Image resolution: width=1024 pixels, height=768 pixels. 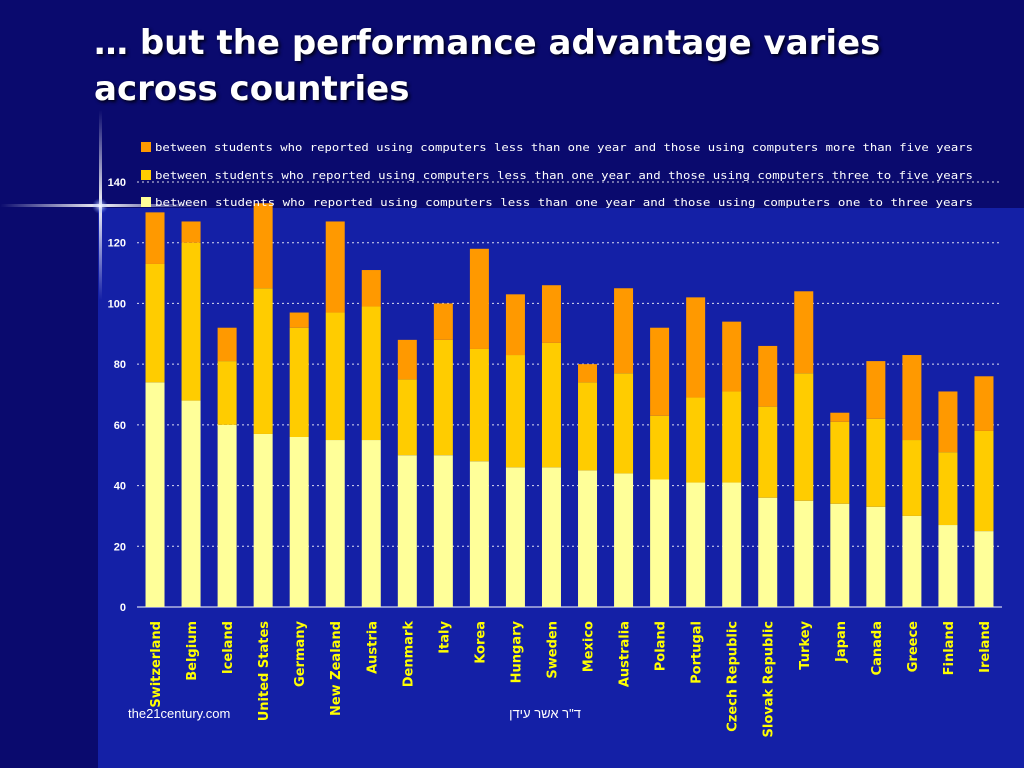 What do you see at coordinates (841, 642) in the screenshot?
I see `x-tick-label: Japan` at bounding box center [841, 642].